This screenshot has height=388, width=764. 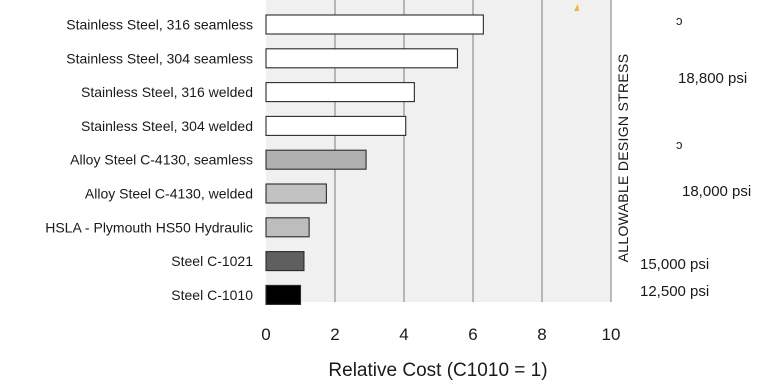 What do you see at coordinates (149, 227) in the screenshot?
I see `category-label: HSLA - Plymouth HS50 Hydraulic` at bounding box center [149, 227].